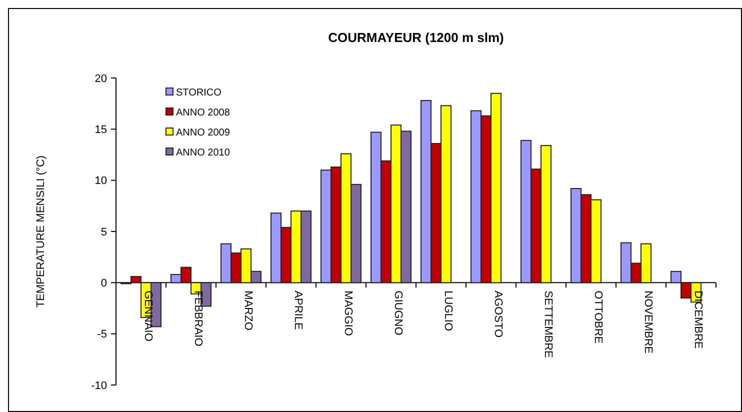 The width and height of the screenshot is (742, 412). I want to click on x-tick-label: GENNAIO, so click(148, 316).